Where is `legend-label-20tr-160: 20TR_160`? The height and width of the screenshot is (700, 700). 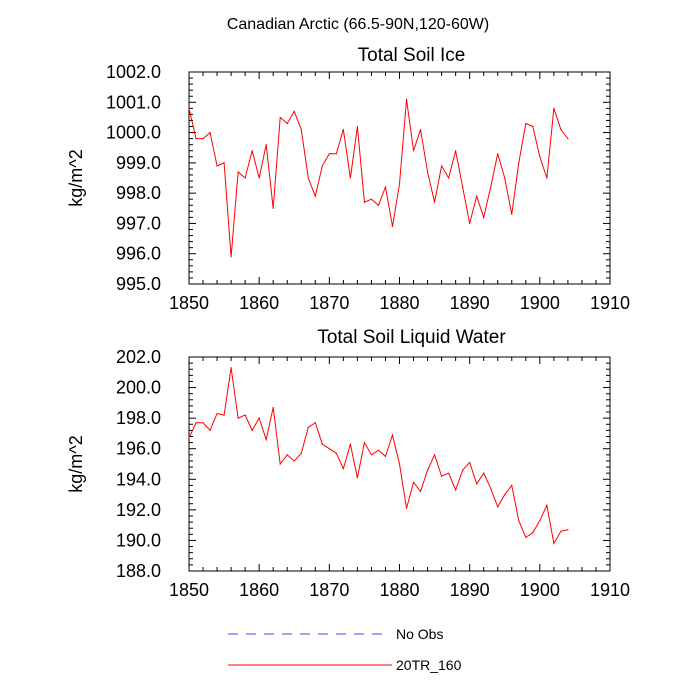
legend-label-20tr-160: 20TR_160 is located at coordinates (429, 665).